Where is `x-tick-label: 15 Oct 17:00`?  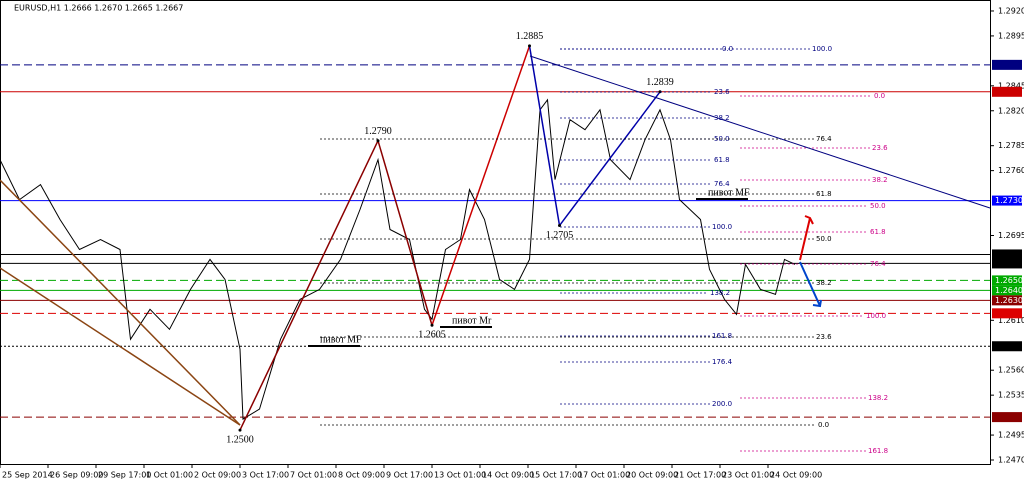 x-tick-label: 15 Oct 17:00 is located at coordinates (556, 475).